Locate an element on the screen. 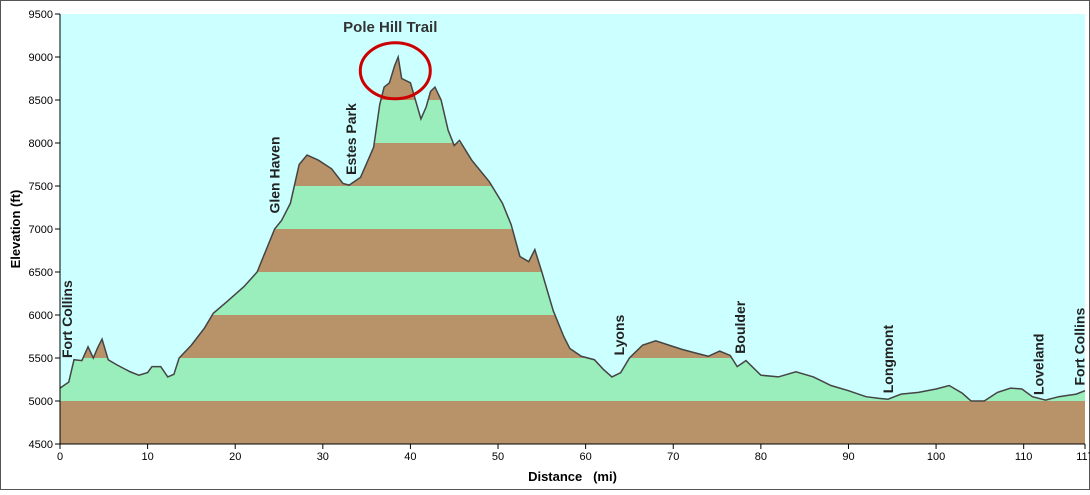  x-tick-label: 70 is located at coordinates (673, 457).